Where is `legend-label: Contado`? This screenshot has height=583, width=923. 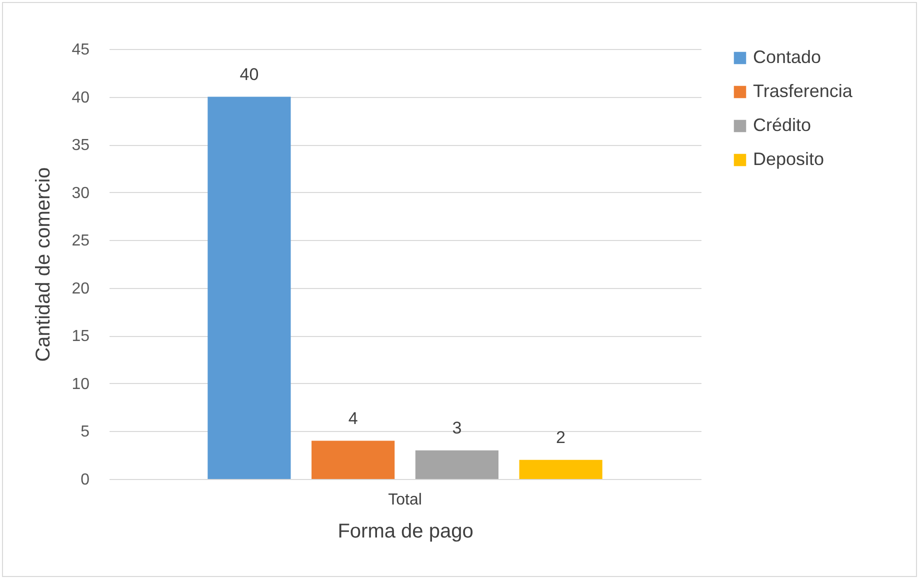
legend-label: Contado is located at coordinates (787, 57).